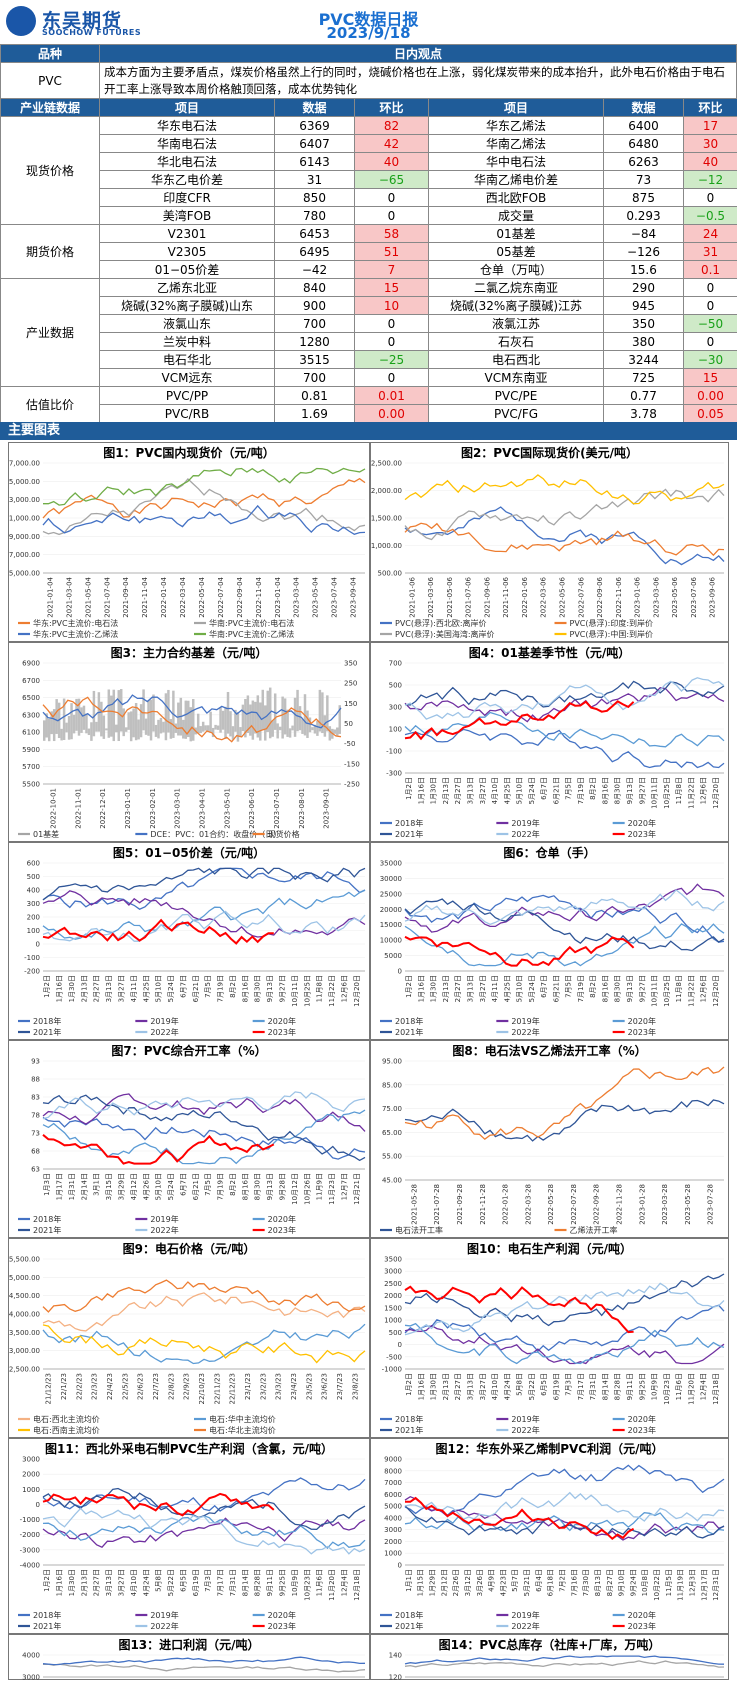 The image size is (737, 1681). Describe the element at coordinates (574, 1582) in the screenshot. I see `x-tick-label: 7月16日` at that location.